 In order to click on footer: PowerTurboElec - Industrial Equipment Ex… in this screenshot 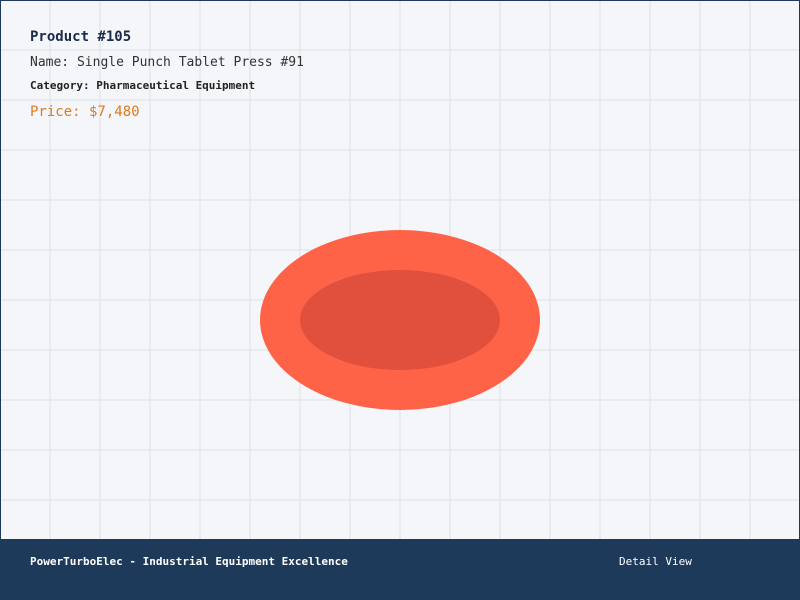, I will do `click(400, 570)`.